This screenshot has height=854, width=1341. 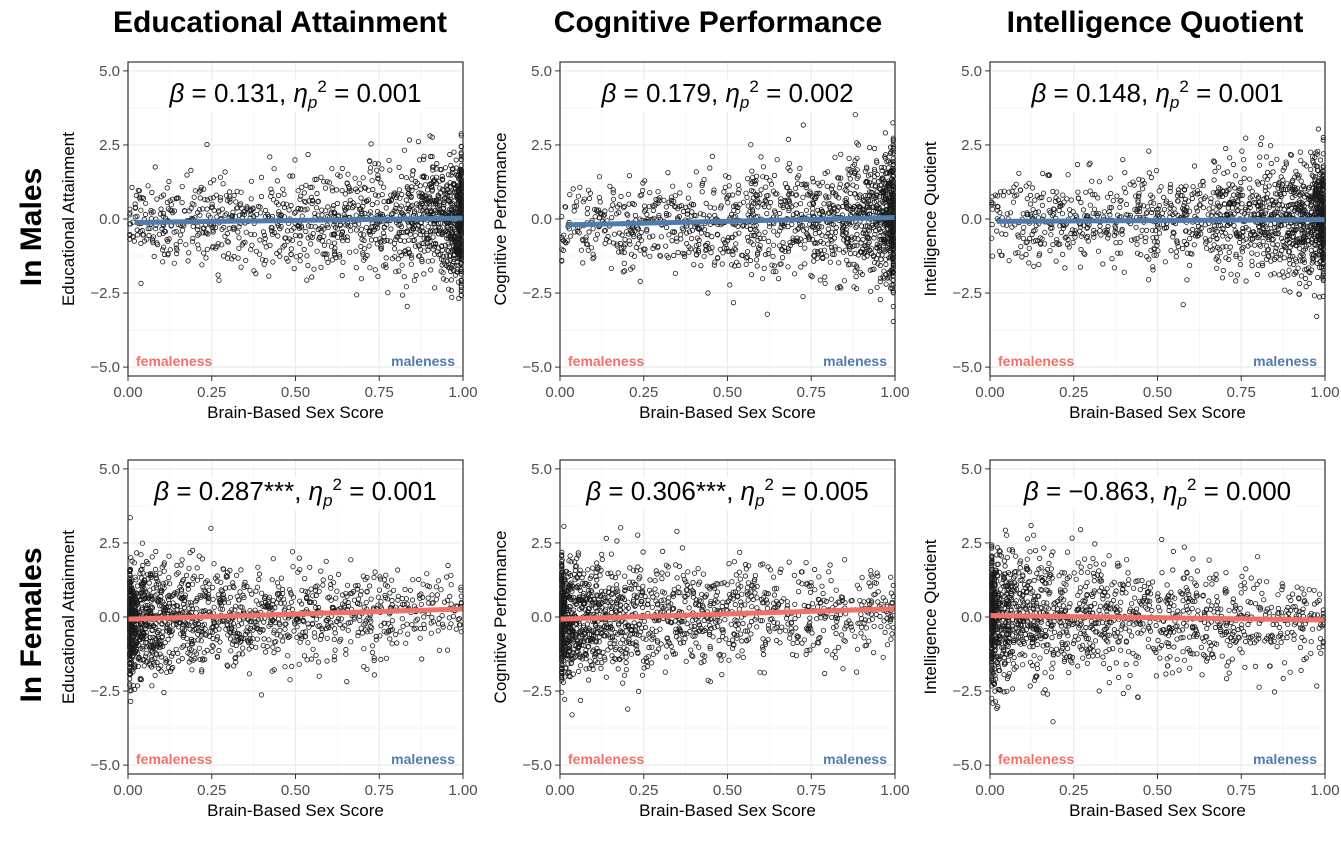 What do you see at coordinates (726, 94) in the screenshot?
I see `statistics-annotation: β = 0.179, ηp2 = 0.002` at bounding box center [726, 94].